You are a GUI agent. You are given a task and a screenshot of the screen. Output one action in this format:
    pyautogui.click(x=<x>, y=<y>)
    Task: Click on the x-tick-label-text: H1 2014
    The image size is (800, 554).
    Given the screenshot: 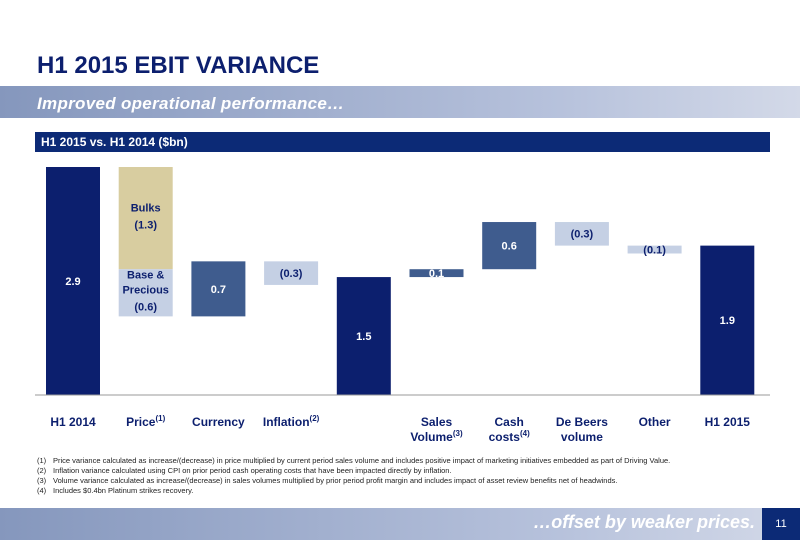 What is the action you would take?
    pyautogui.click(x=73, y=422)
    